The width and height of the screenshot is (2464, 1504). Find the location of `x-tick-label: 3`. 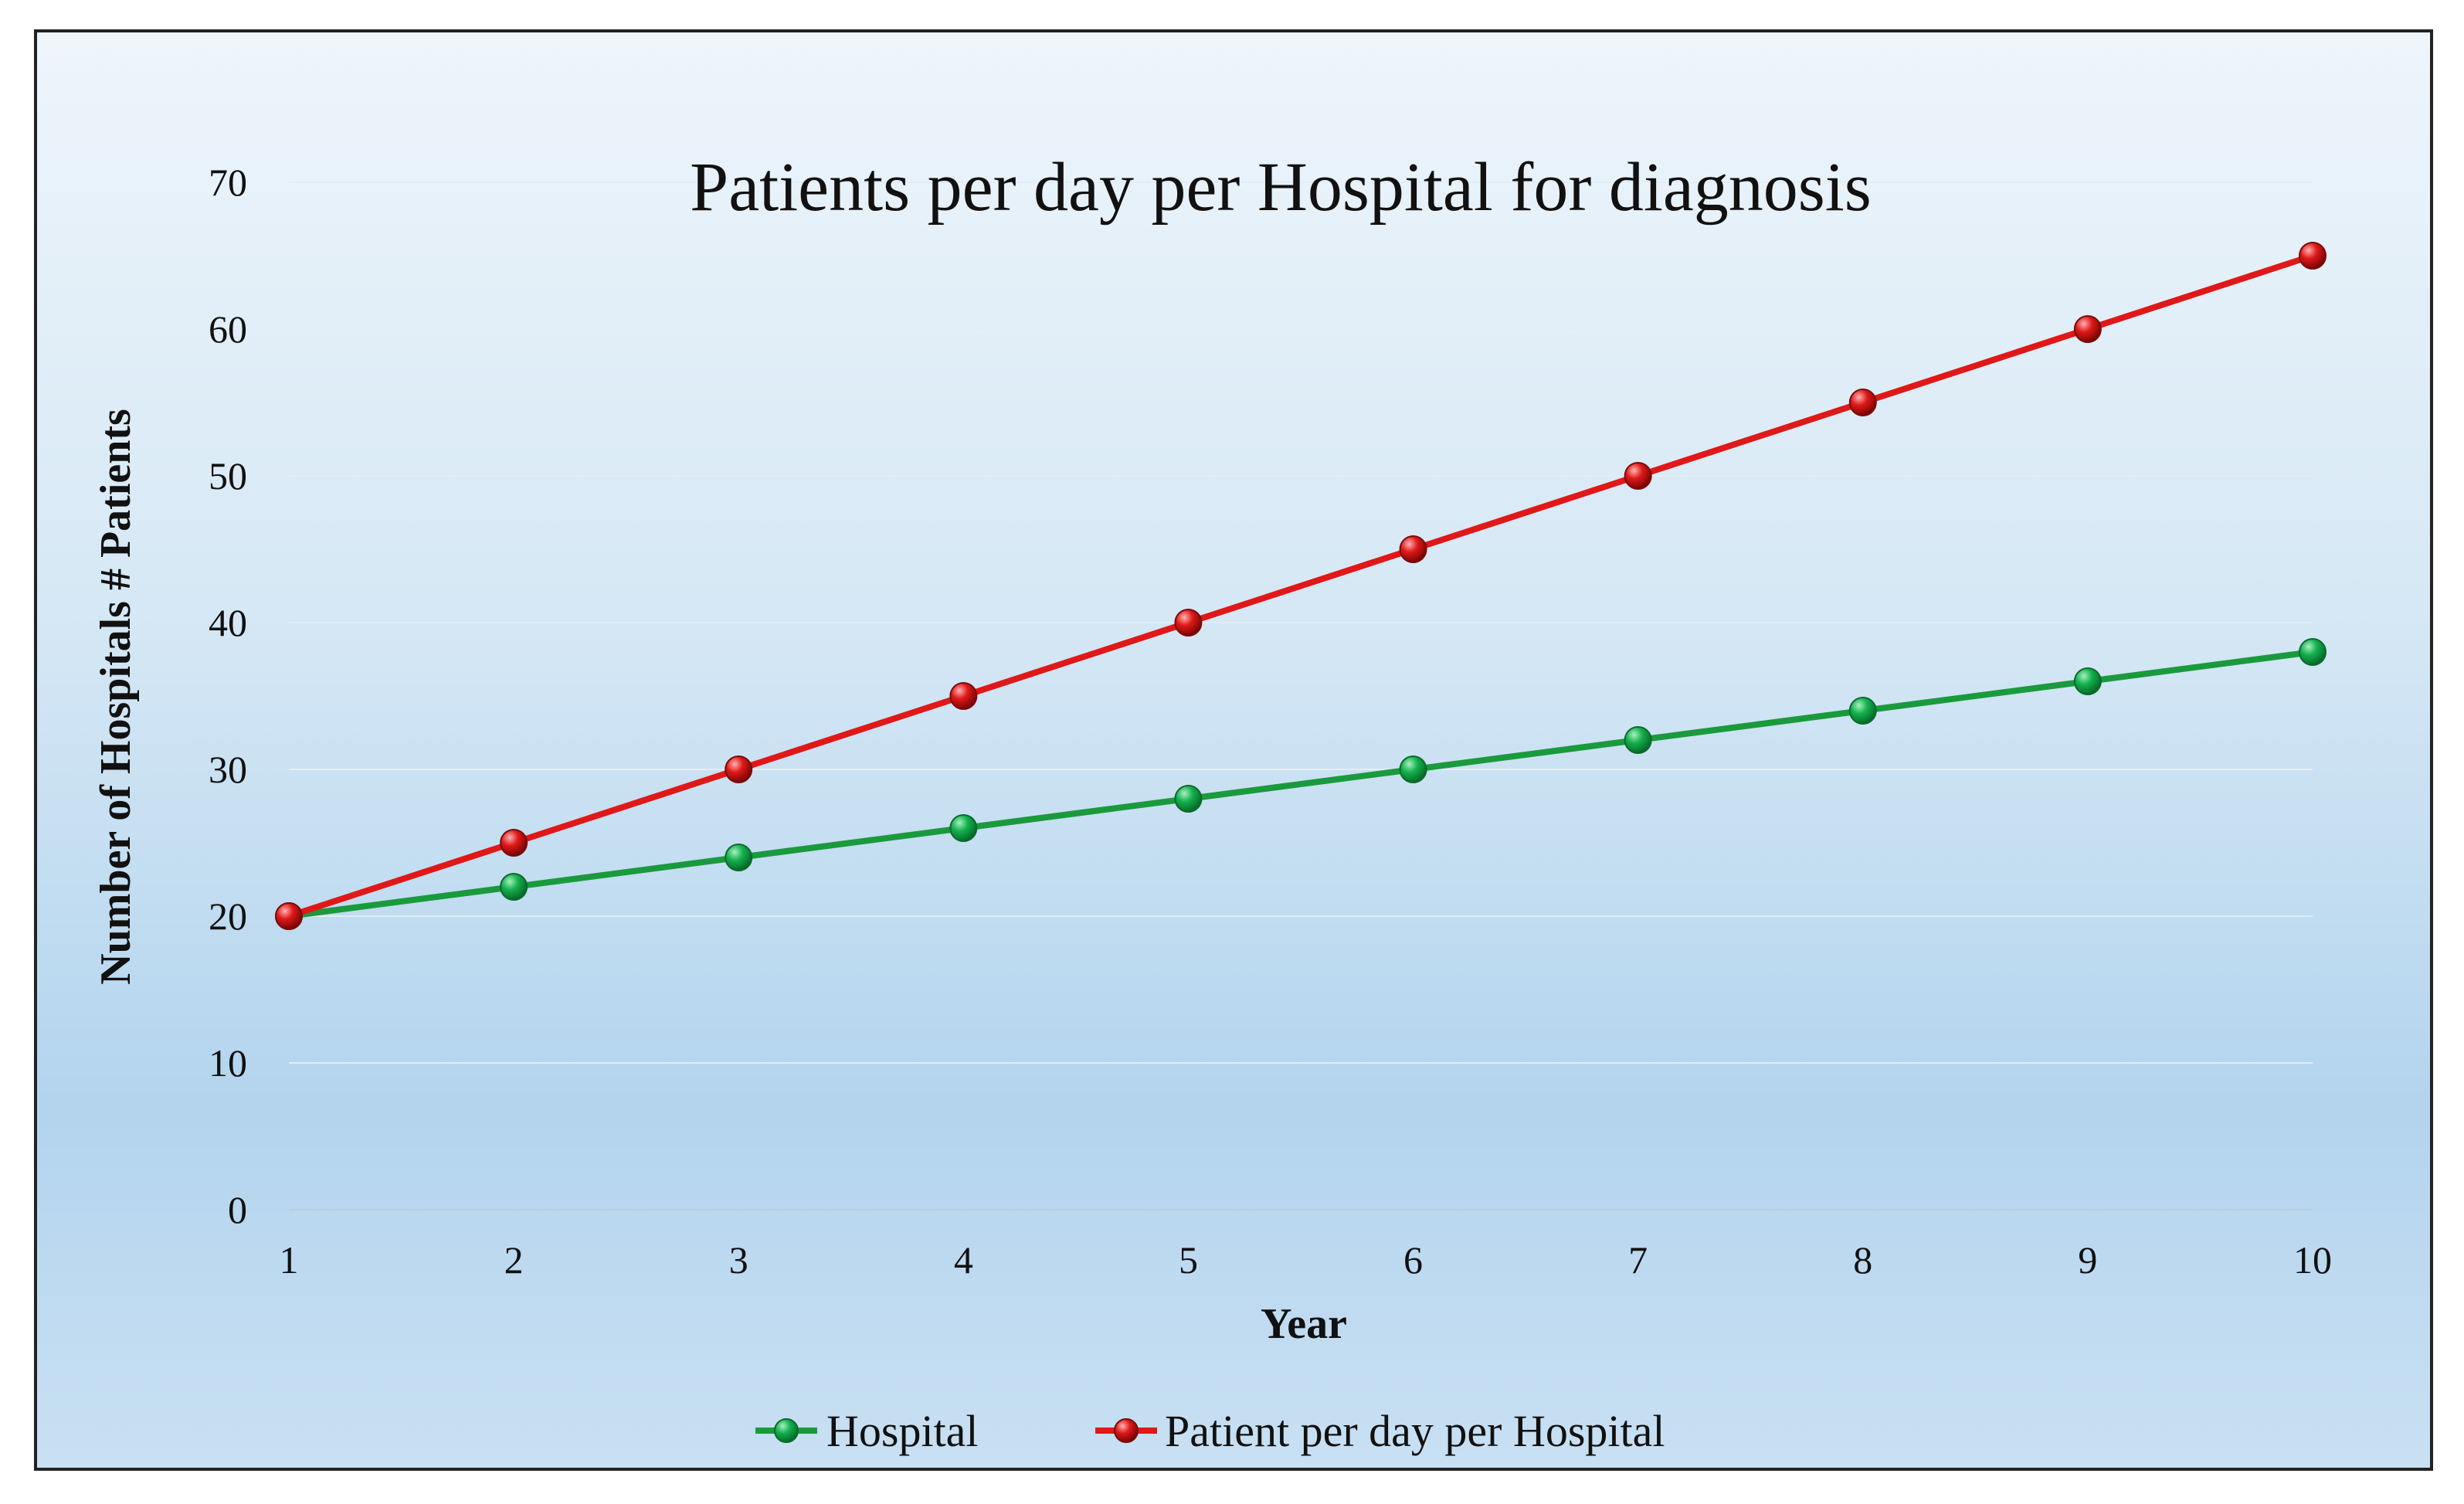

x-tick-label: 3 is located at coordinates (738, 1260).